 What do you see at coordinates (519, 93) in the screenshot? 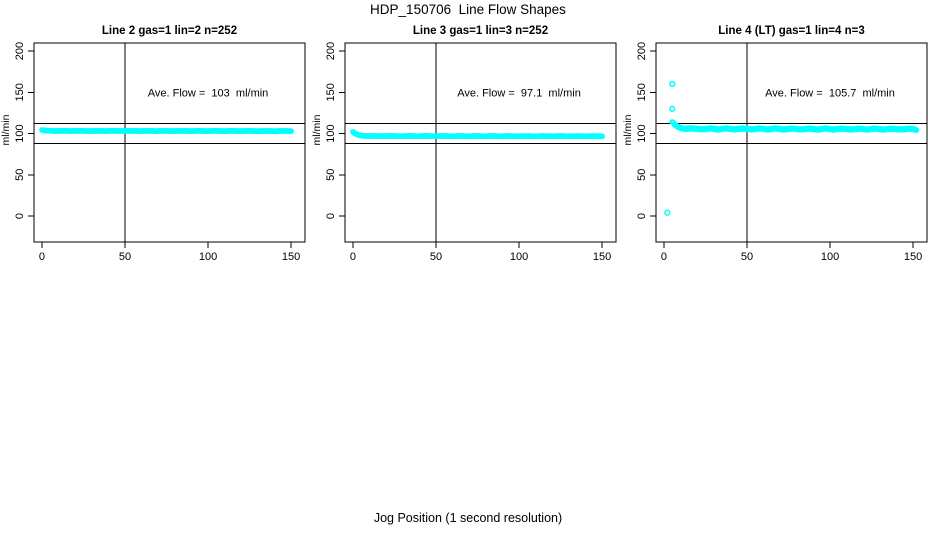
I see `ave-flow-annotation: Ave. Flow = 97.1 ml/min` at bounding box center [519, 93].